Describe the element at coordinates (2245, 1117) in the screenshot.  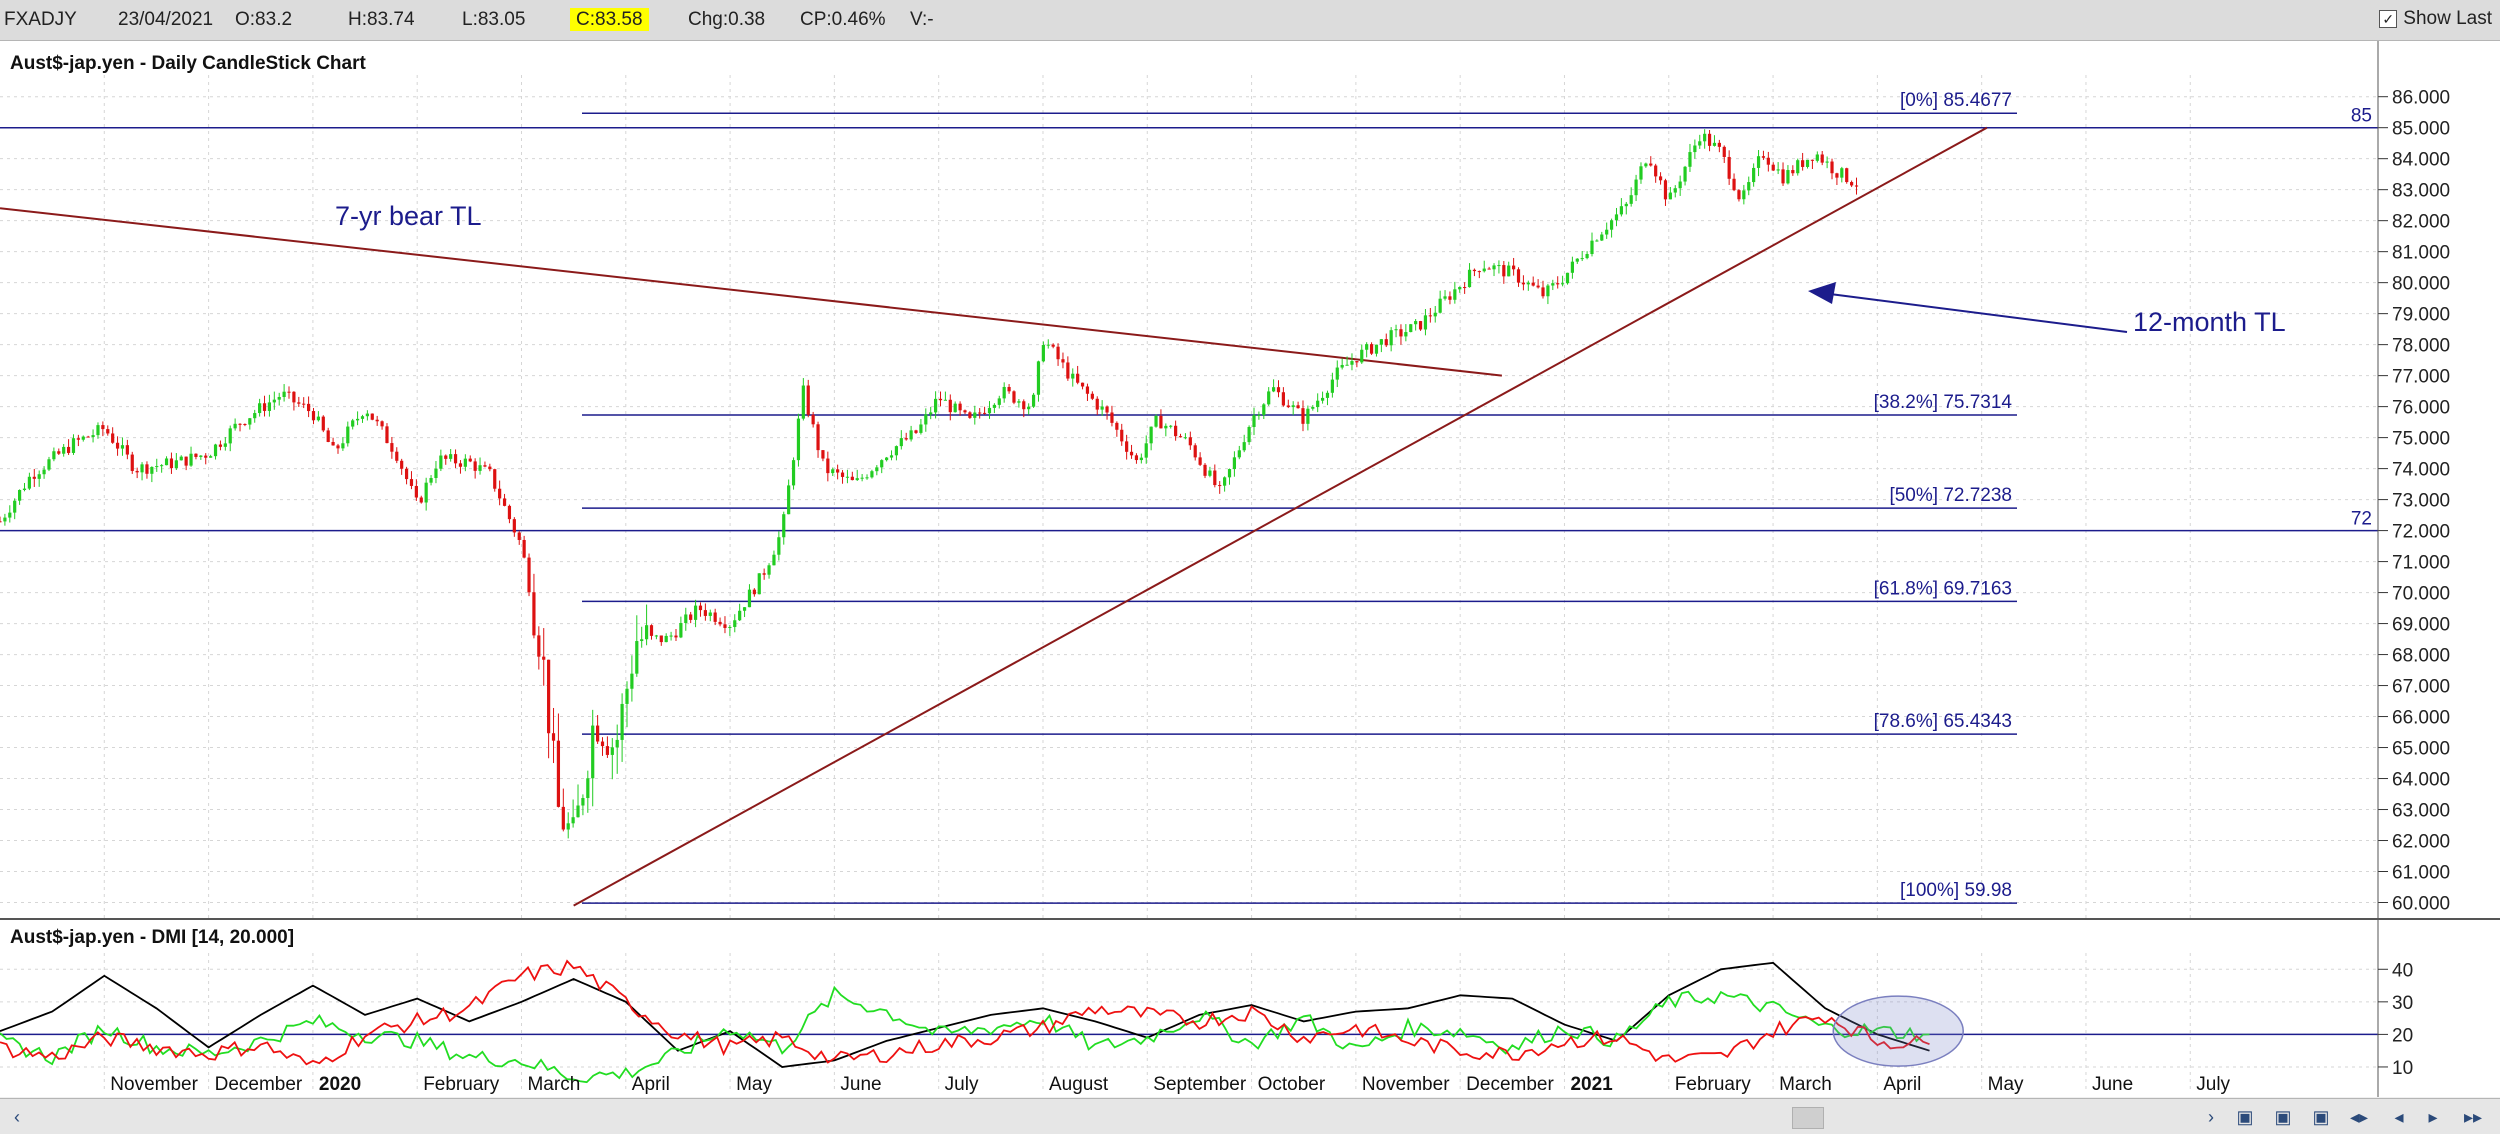
I see `zoom-fit-icon: ▣` at that location.